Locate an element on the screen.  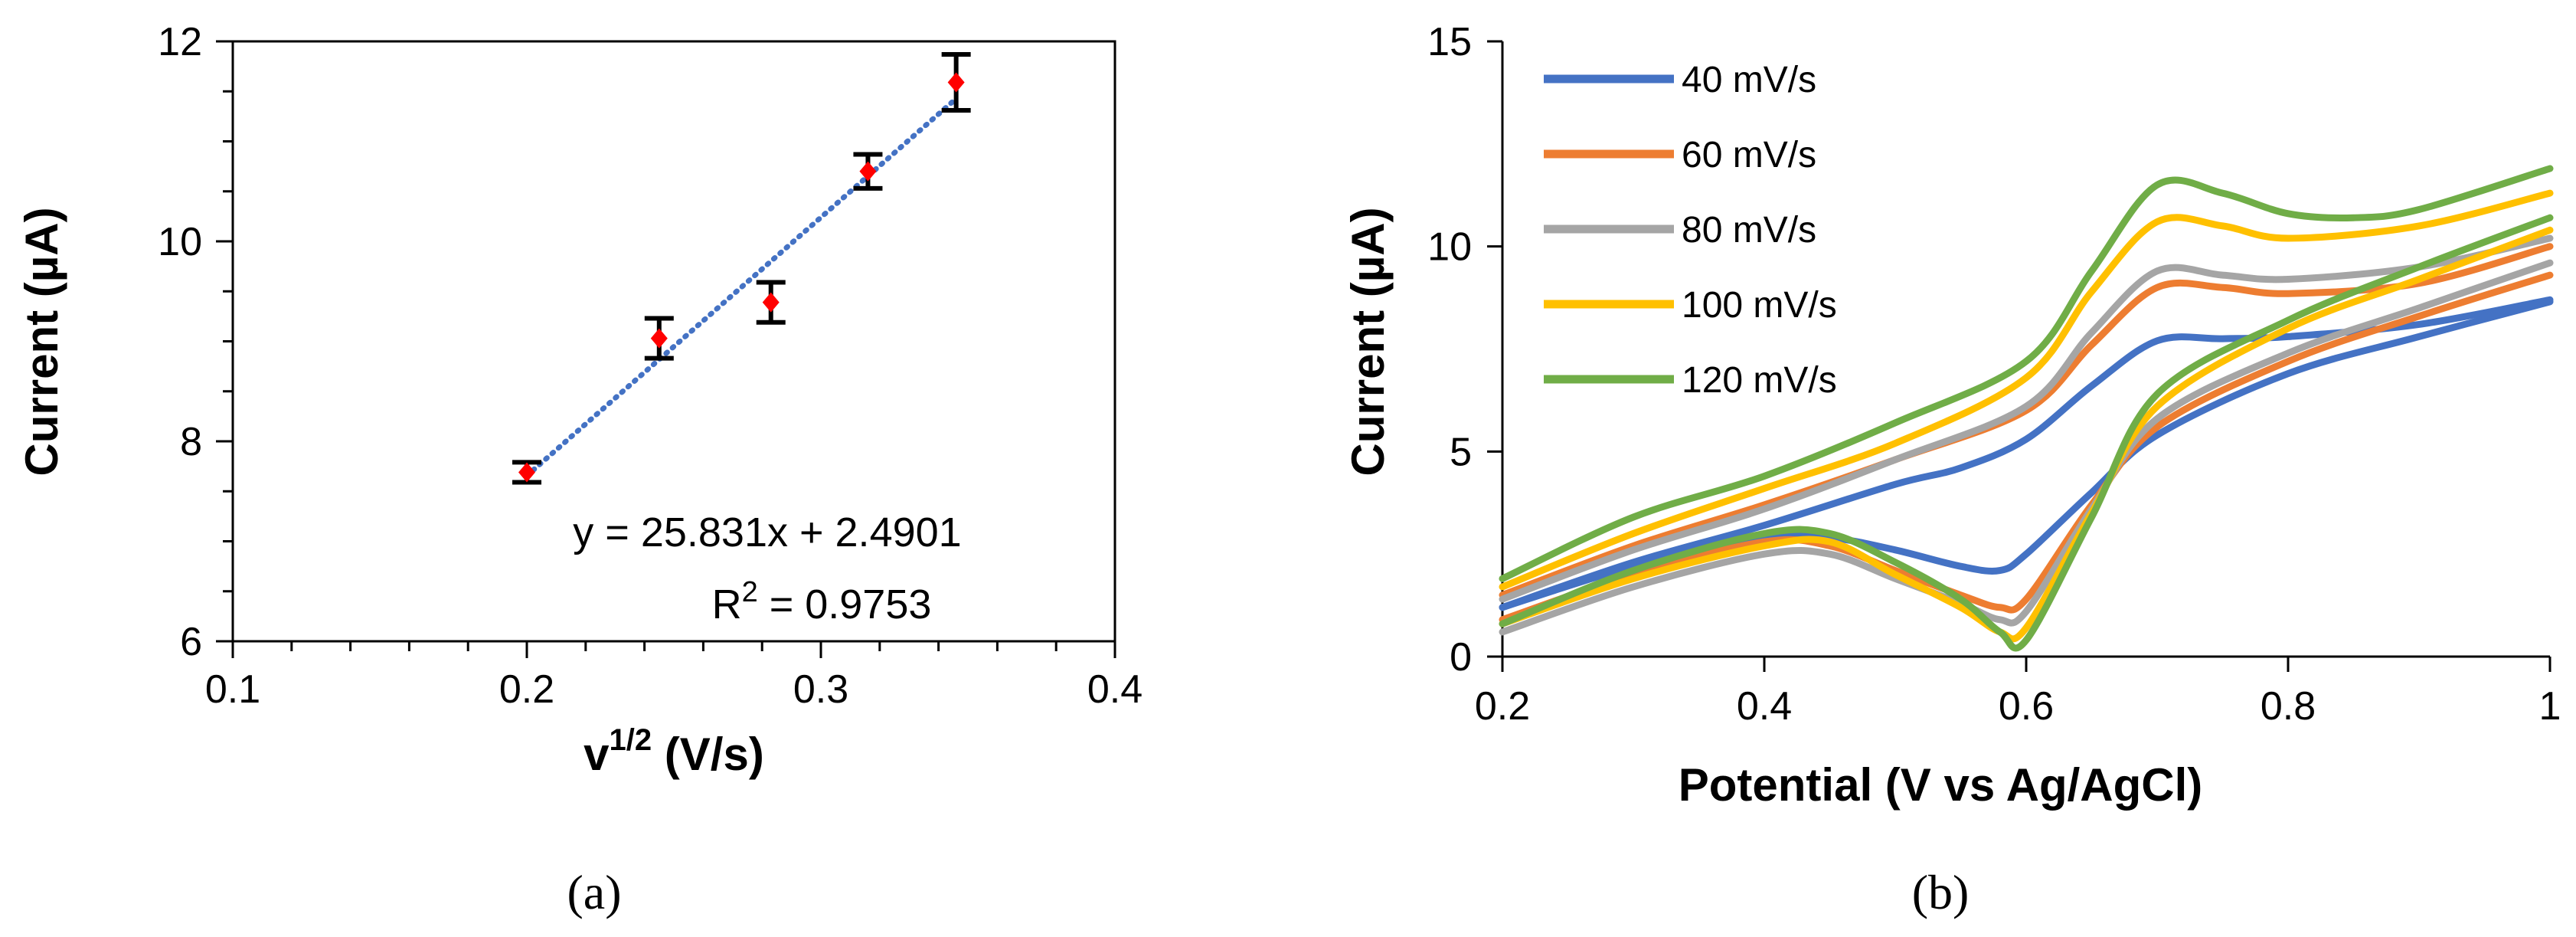
panel-a-y-tick-labels: 6 8 10 12 is located at coordinates (180, 342).